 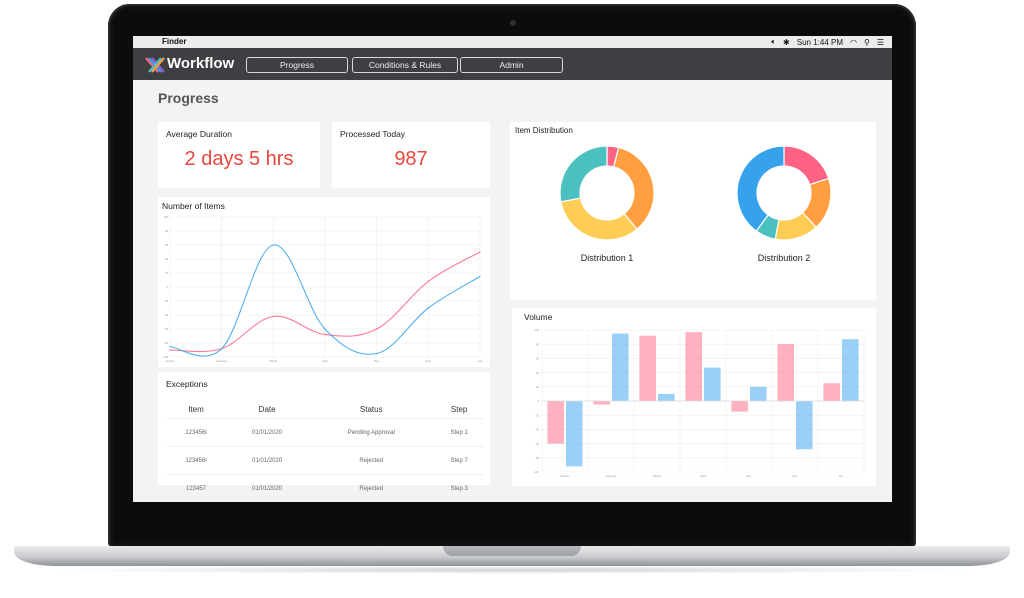 I want to click on app-menu-finder: Finder, so click(x=174, y=41).